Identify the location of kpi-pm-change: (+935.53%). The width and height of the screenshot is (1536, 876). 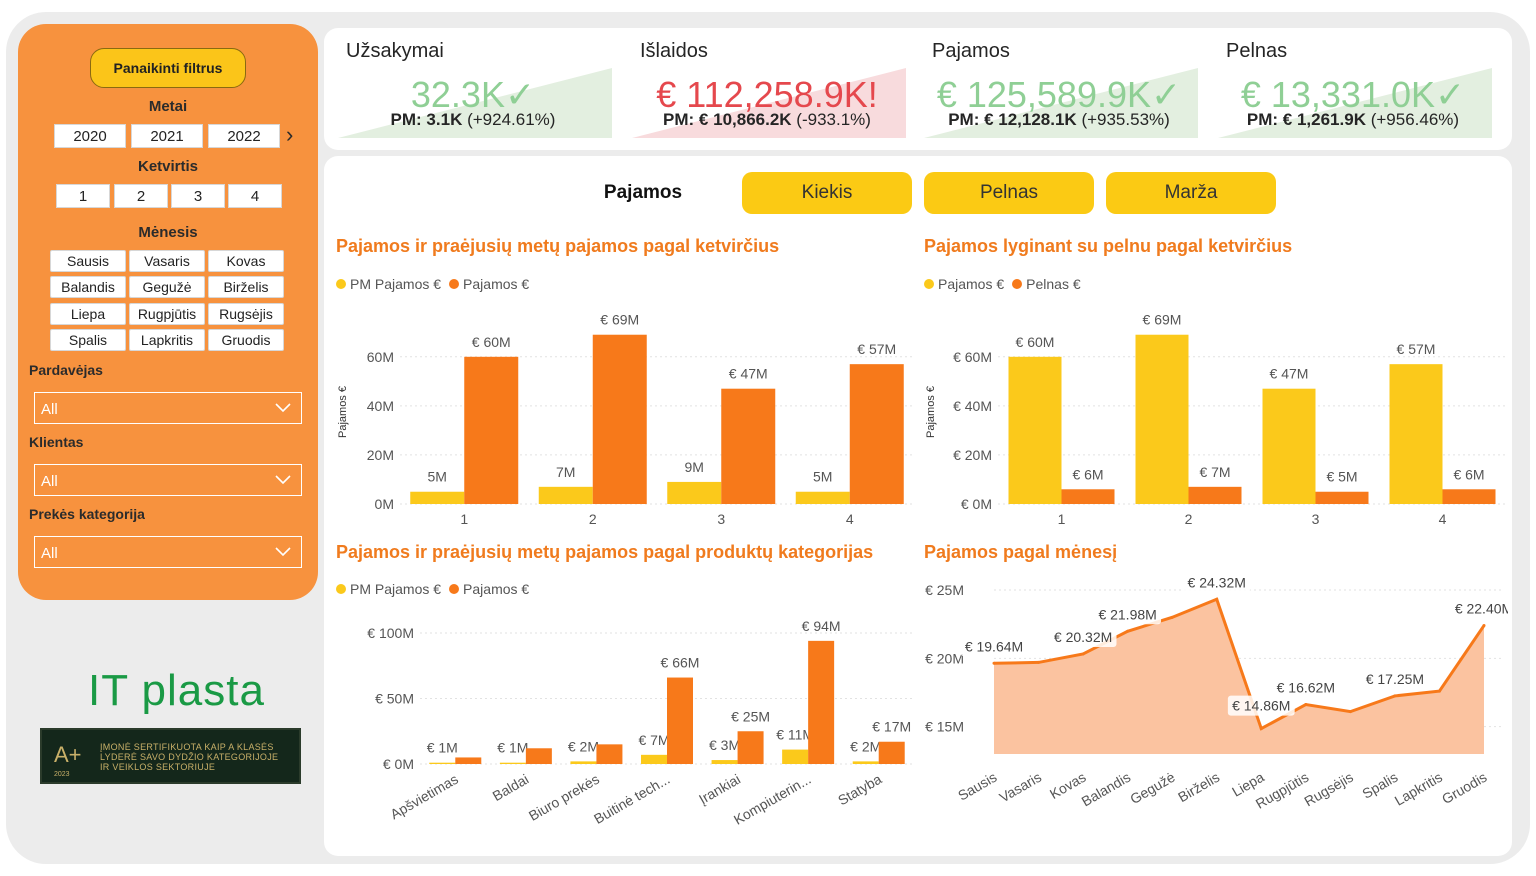
(1125, 119).